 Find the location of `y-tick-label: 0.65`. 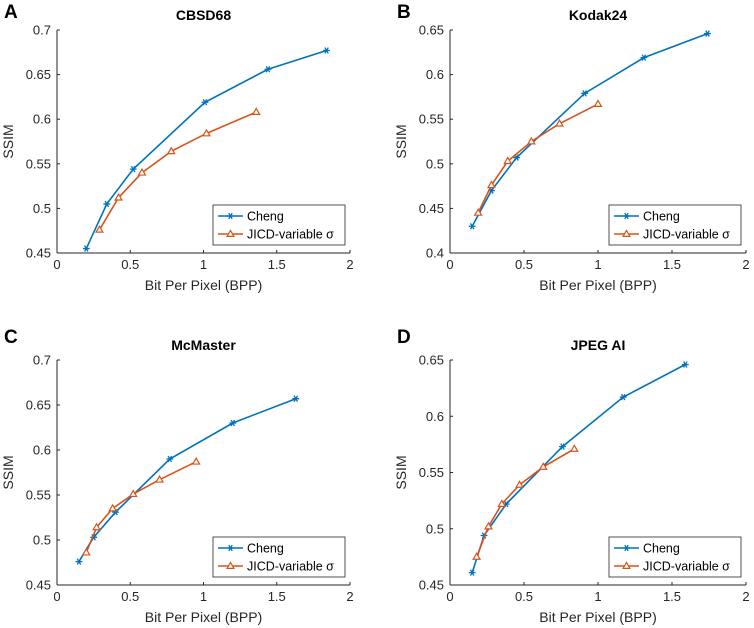

y-tick-label: 0.65 is located at coordinates (38, 405).